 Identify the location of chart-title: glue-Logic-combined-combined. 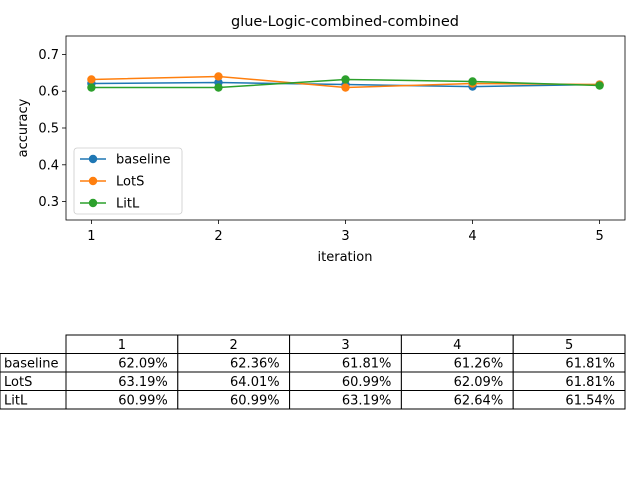
(345, 22).